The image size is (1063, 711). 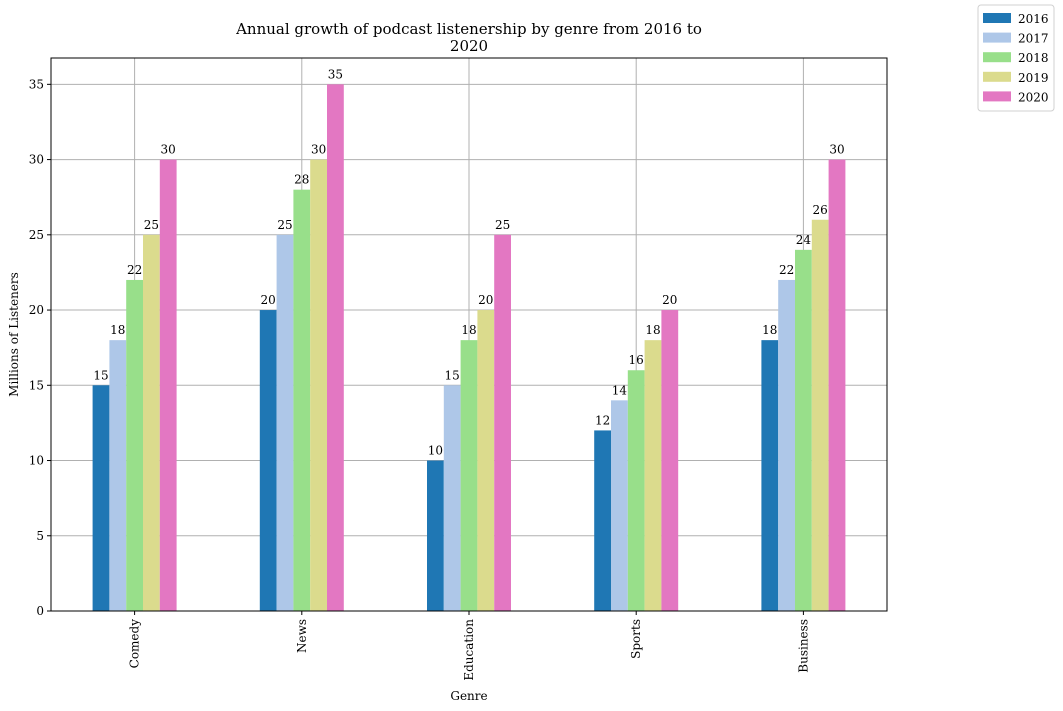 I want to click on x-tick-label-comedy: Comedy, so click(x=135, y=644).